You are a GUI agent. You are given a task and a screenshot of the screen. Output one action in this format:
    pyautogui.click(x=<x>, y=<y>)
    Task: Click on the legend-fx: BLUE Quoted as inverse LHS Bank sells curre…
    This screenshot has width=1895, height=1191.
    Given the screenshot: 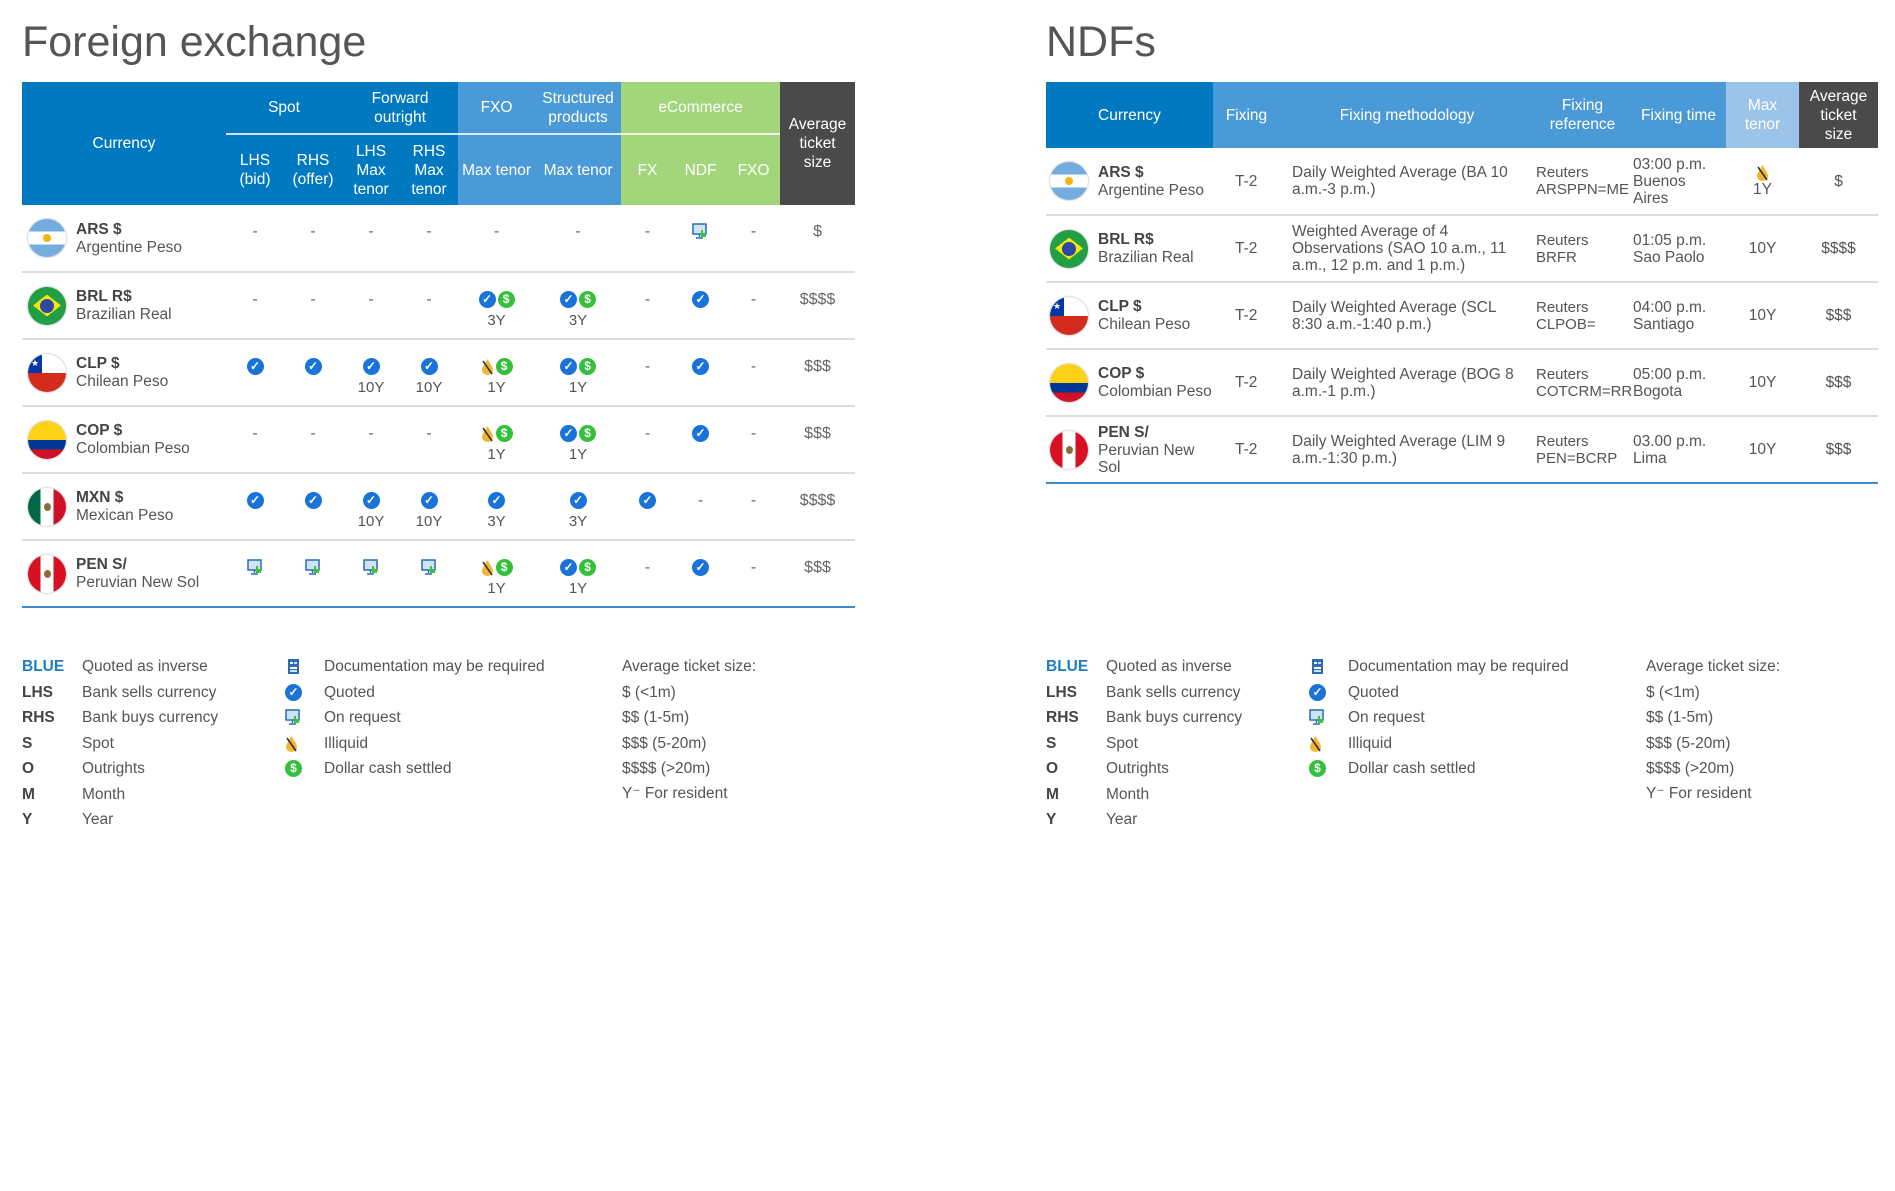 What is the action you would take?
    pyautogui.click(x=432, y=755)
    